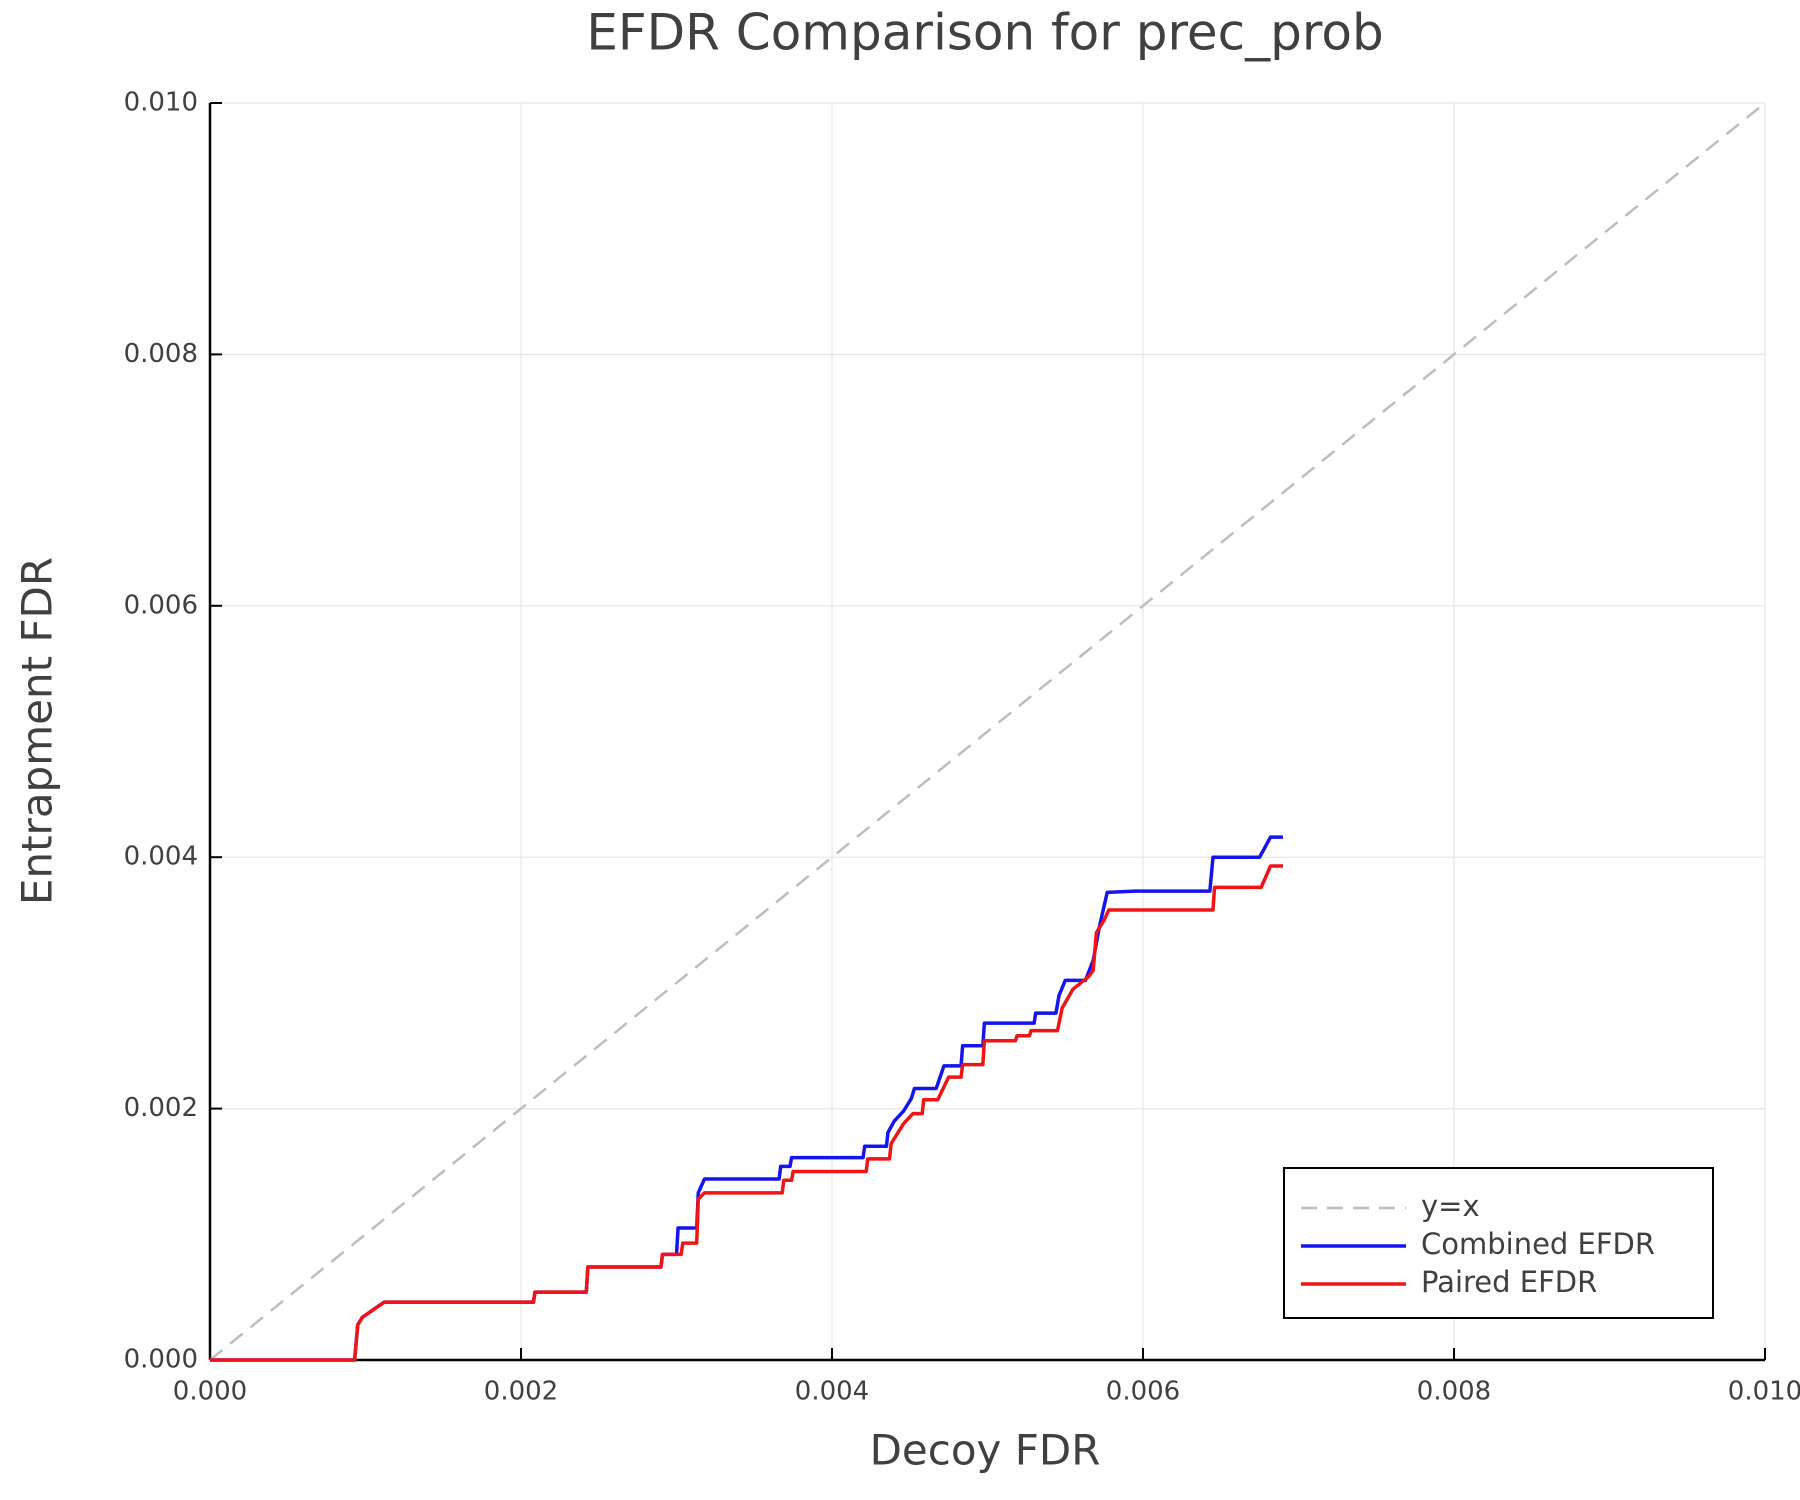 The width and height of the screenshot is (1800, 1500). What do you see at coordinates (37, 731) in the screenshot?
I see `y-axis-label: Entrapment FDR` at bounding box center [37, 731].